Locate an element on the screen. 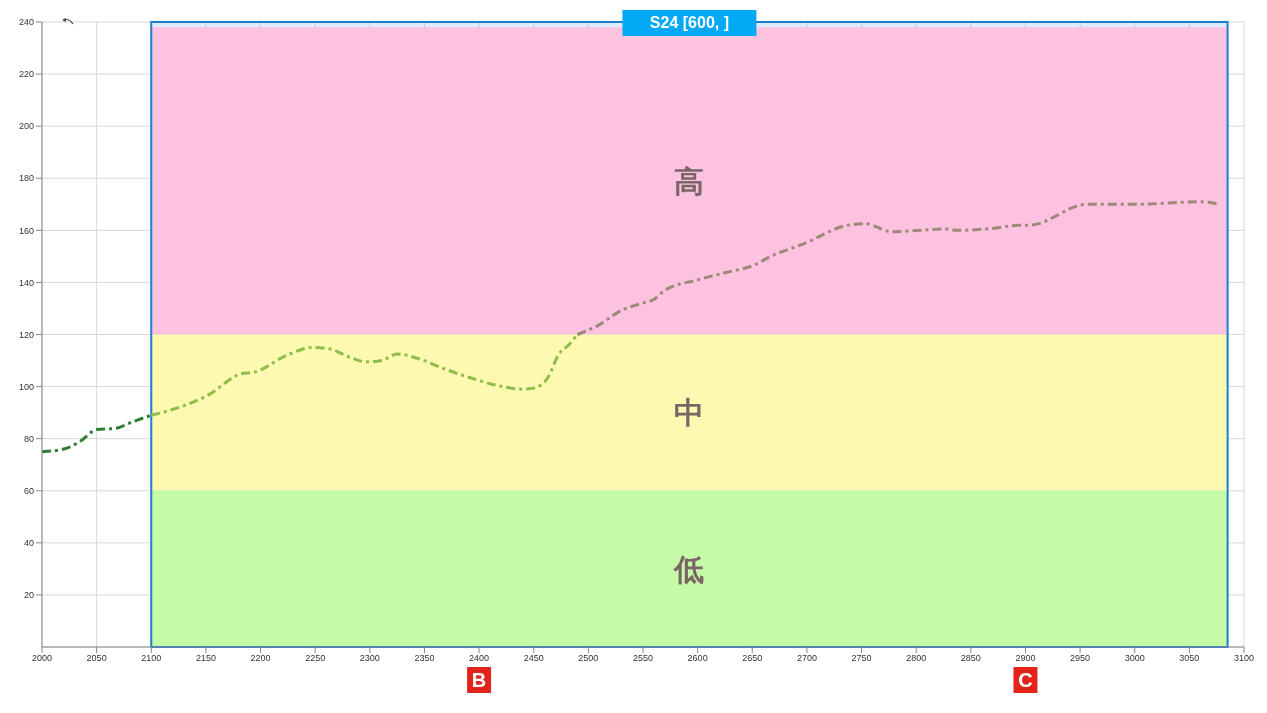 The height and width of the screenshot is (713, 1267). x-tick-label: 3050 is located at coordinates (1189, 658).